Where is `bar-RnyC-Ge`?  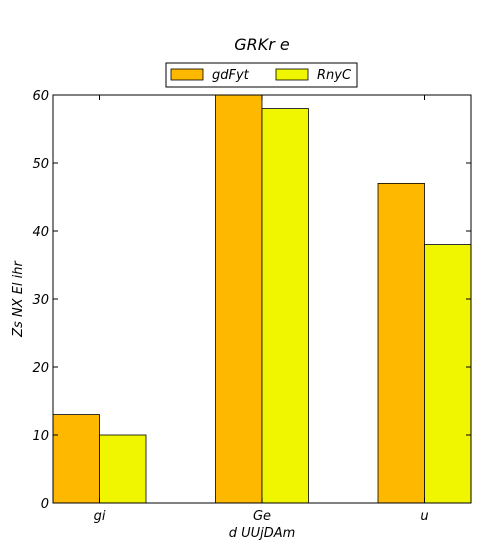
bar-RnyC-Ge is located at coordinates (285, 306).